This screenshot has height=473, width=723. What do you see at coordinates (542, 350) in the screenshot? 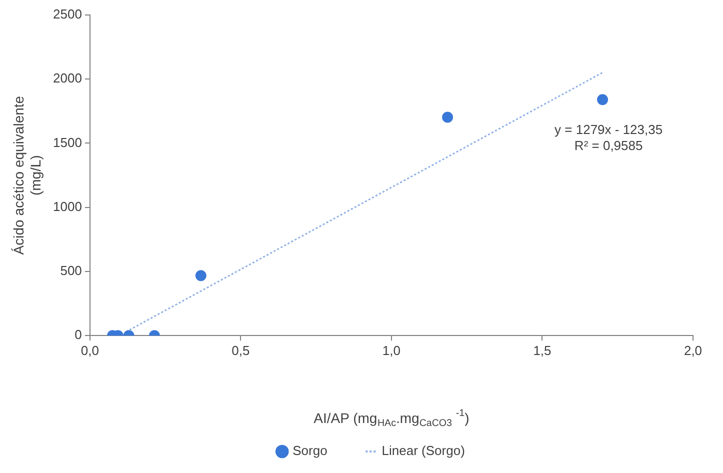
I see `x-tick-label: 1,5` at bounding box center [542, 350].